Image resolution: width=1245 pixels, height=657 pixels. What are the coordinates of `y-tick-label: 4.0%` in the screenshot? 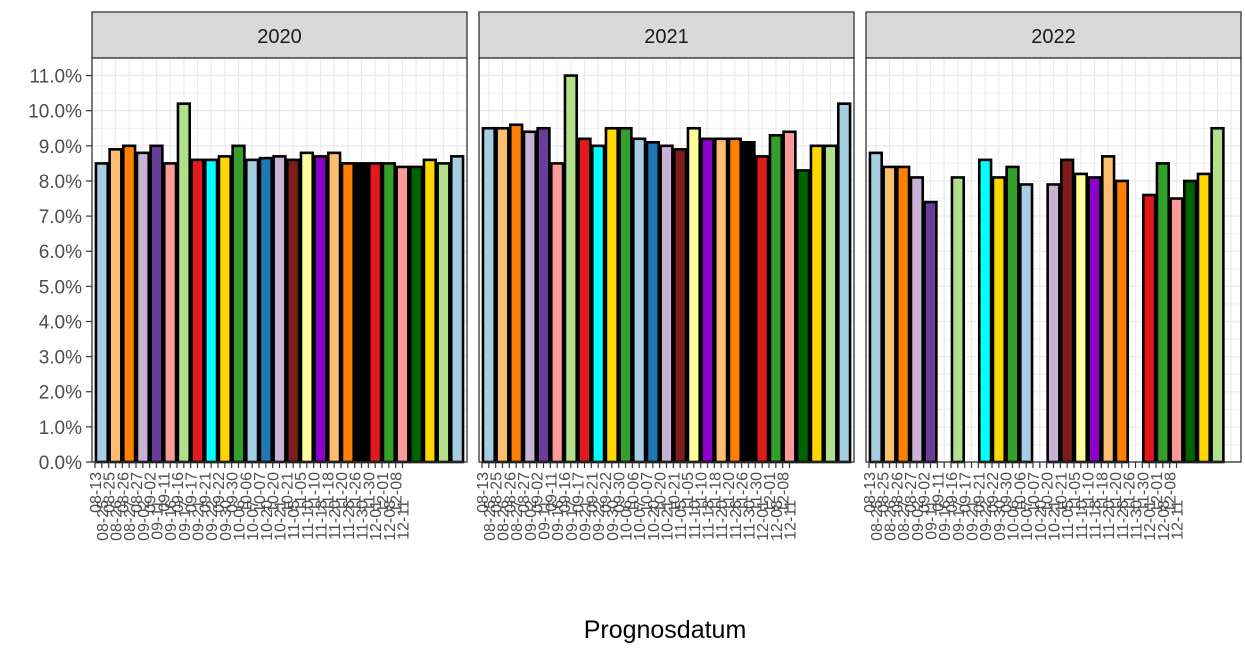 It's located at (60, 322).